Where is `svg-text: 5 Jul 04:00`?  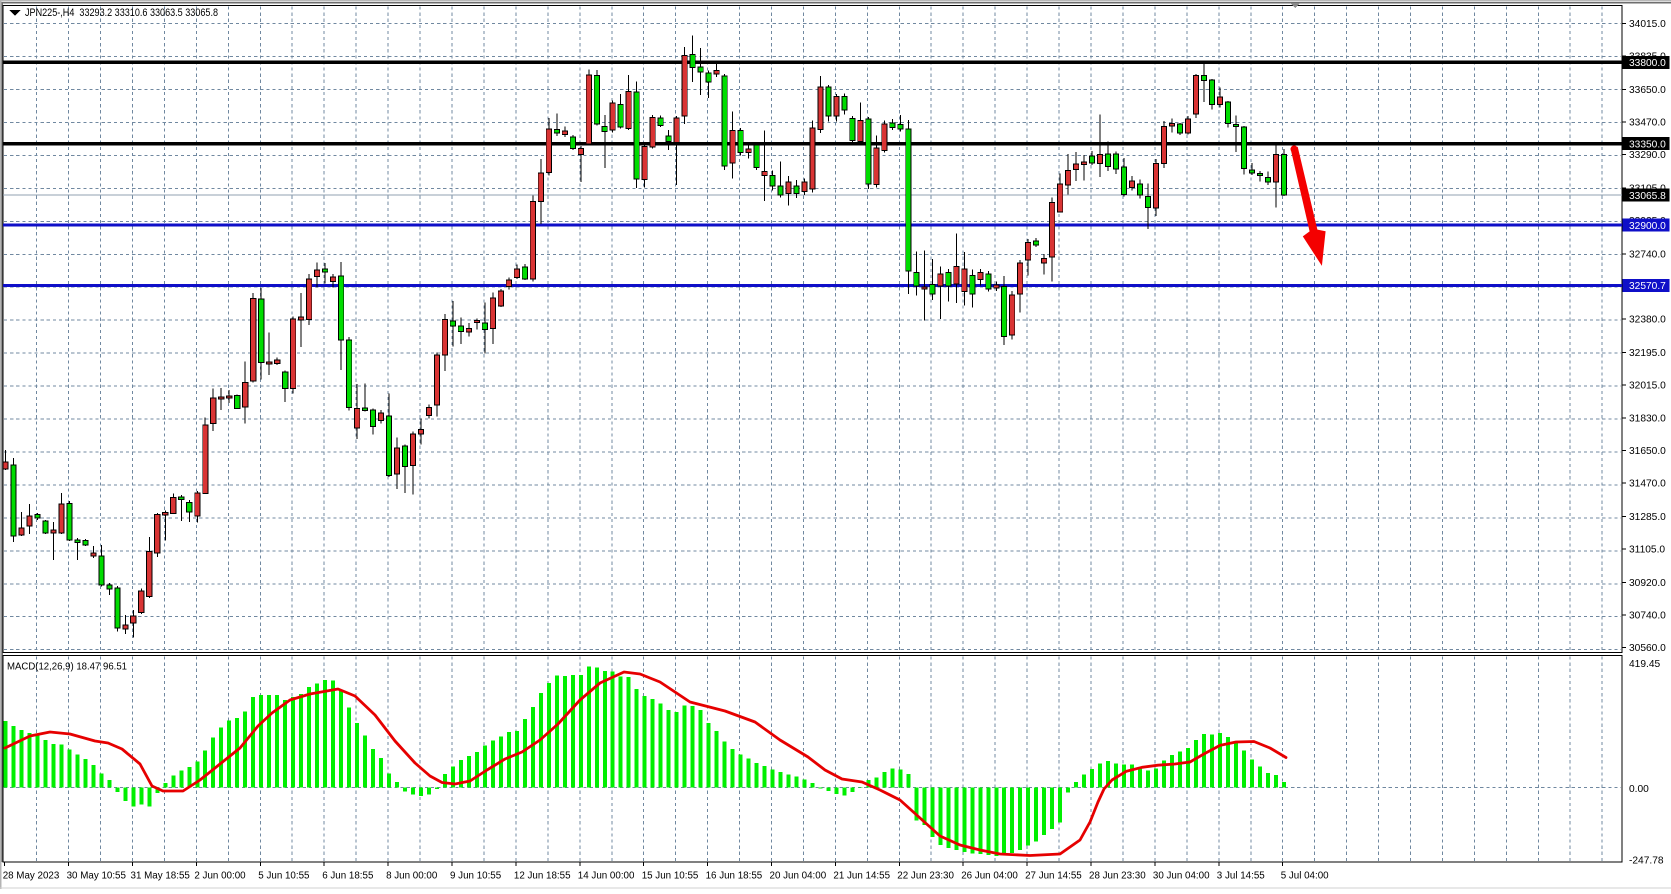 svg-text: 5 Jul 04:00 is located at coordinates (1305, 876).